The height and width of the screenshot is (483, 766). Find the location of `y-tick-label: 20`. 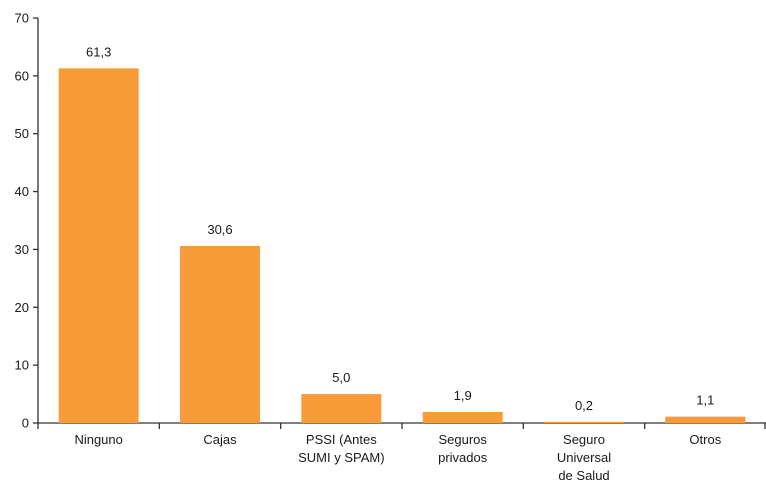

y-tick-label: 20 is located at coordinates (22, 307).